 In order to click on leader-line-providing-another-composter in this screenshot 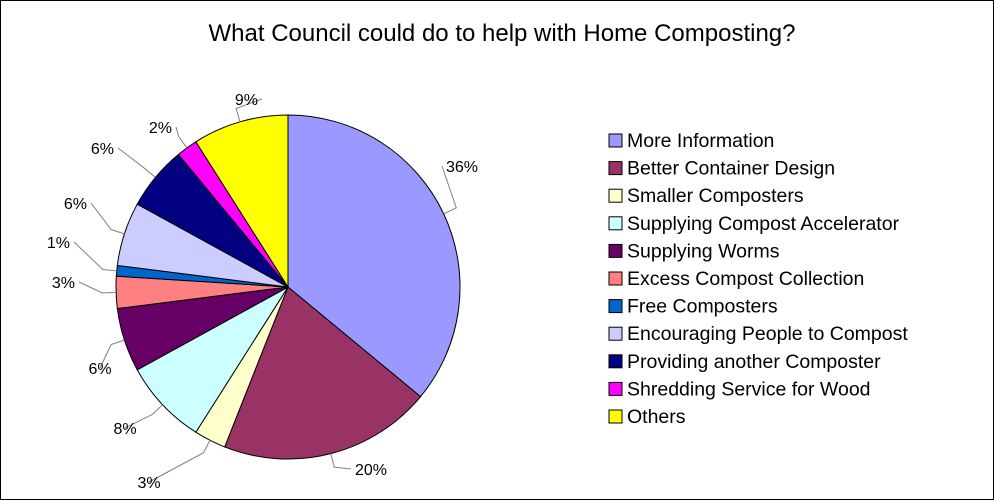, I will do `click(136, 162)`.